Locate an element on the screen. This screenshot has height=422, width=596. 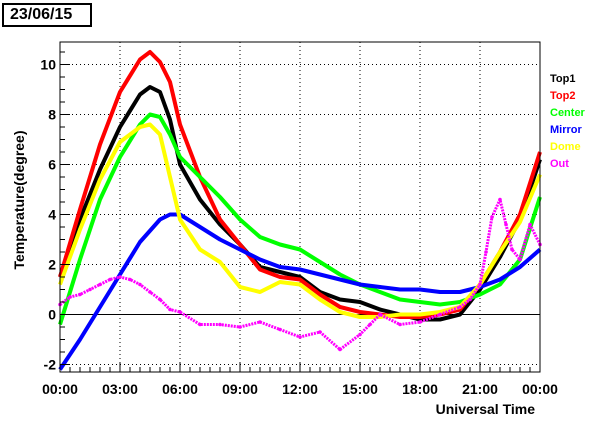
legend: Top1 Top2 Center Mirror Dome Out is located at coordinates (568, 121).